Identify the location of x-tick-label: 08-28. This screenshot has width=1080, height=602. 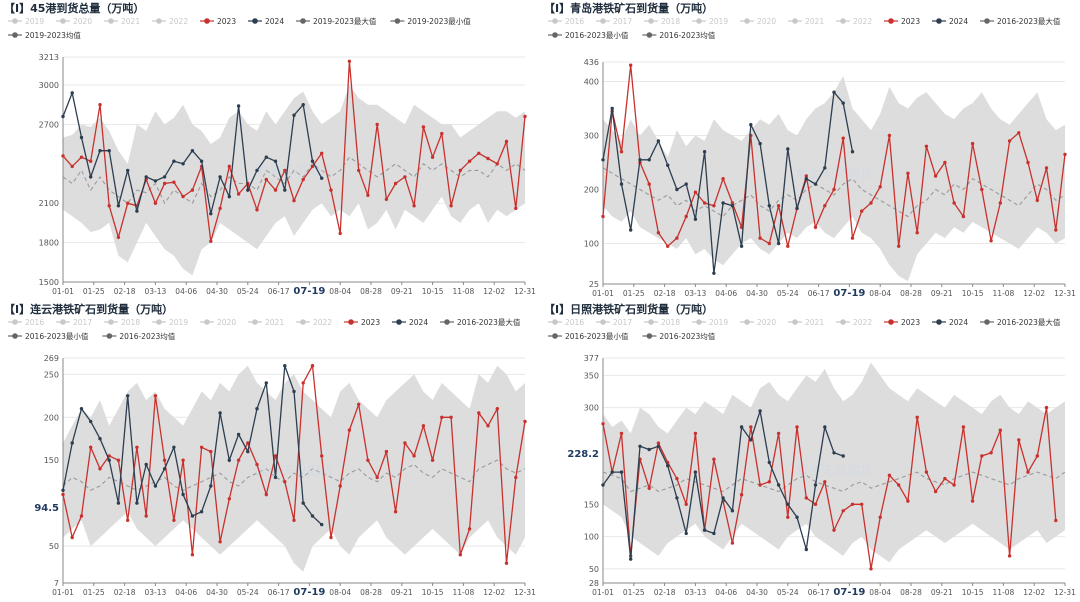
(371, 592).